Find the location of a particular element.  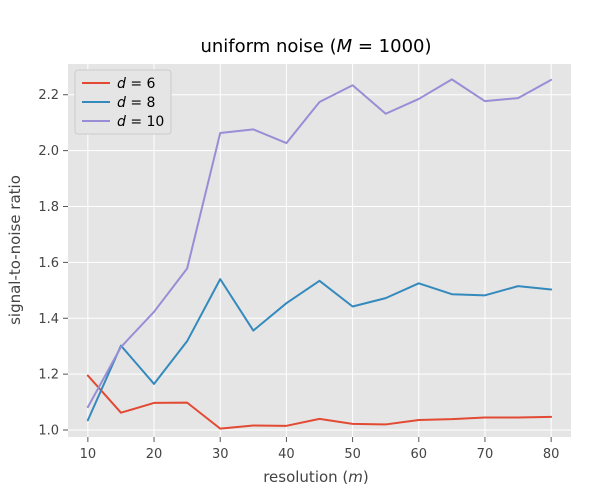

x-tick-label: 40 is located at coordinates (286, 454).